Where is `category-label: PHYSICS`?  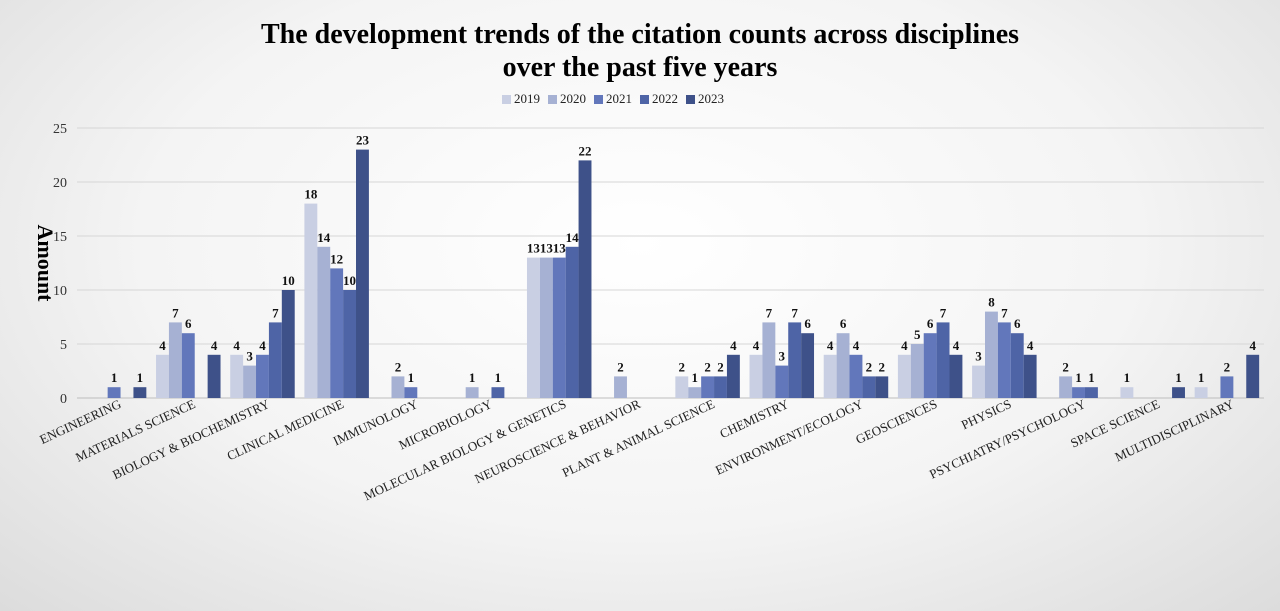 category-label: PHYSICS is located at coordinates (986, 414).